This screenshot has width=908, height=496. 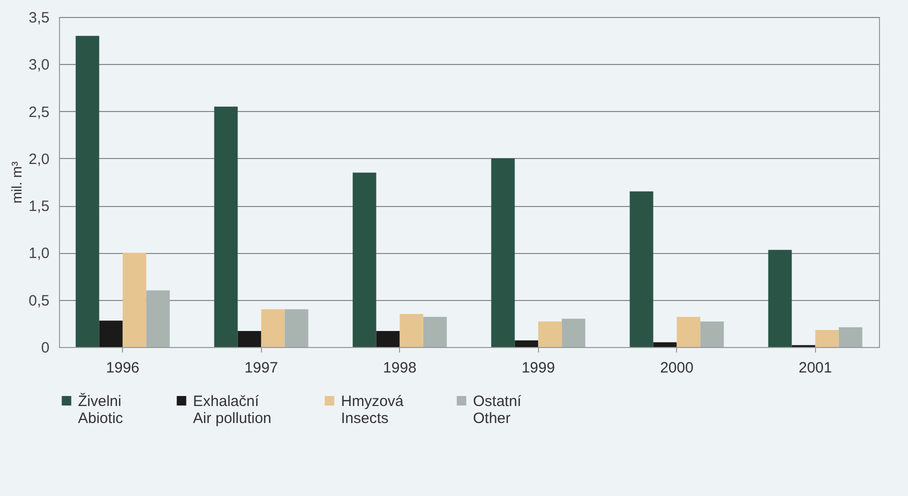 I want to click on y-tick-label: 0, so click(x=45, y=348).